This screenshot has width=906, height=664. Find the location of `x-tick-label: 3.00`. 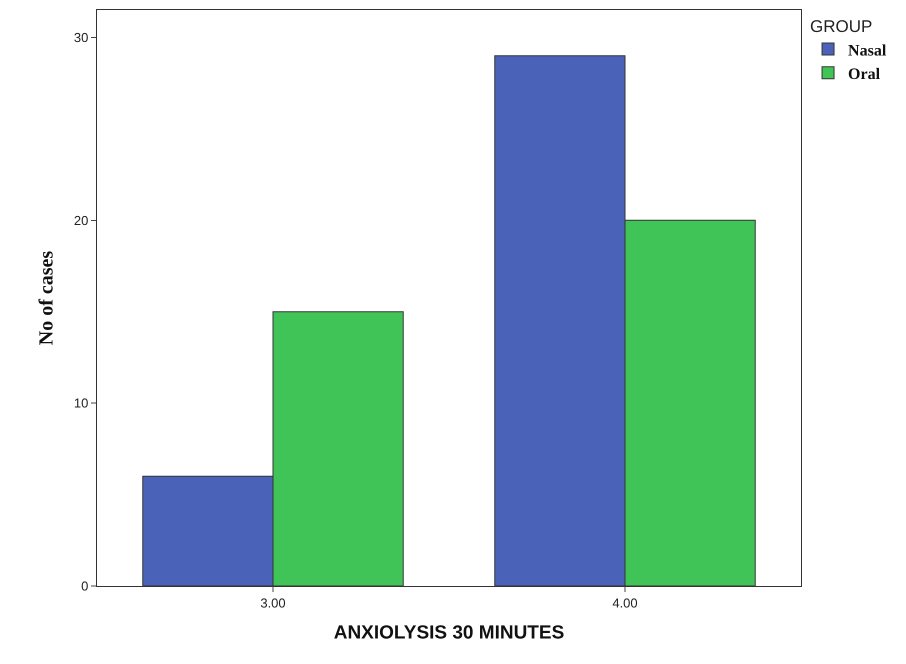

x-tick-label: 3.00 is located at coordinates (273, 603).